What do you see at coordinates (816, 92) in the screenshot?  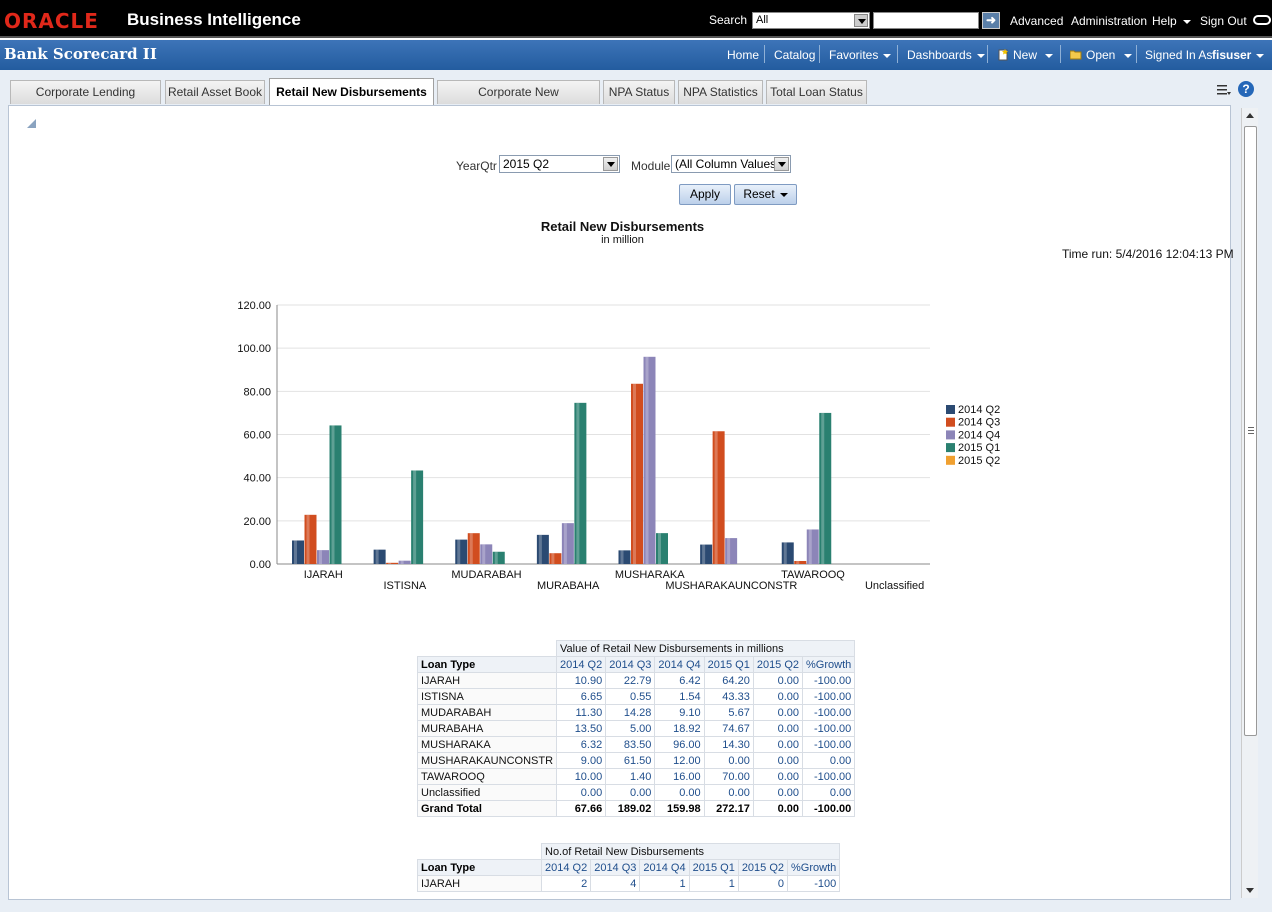 I see `tab-total-loan-status: Total Loan Status` at bounding box center [816, 92].